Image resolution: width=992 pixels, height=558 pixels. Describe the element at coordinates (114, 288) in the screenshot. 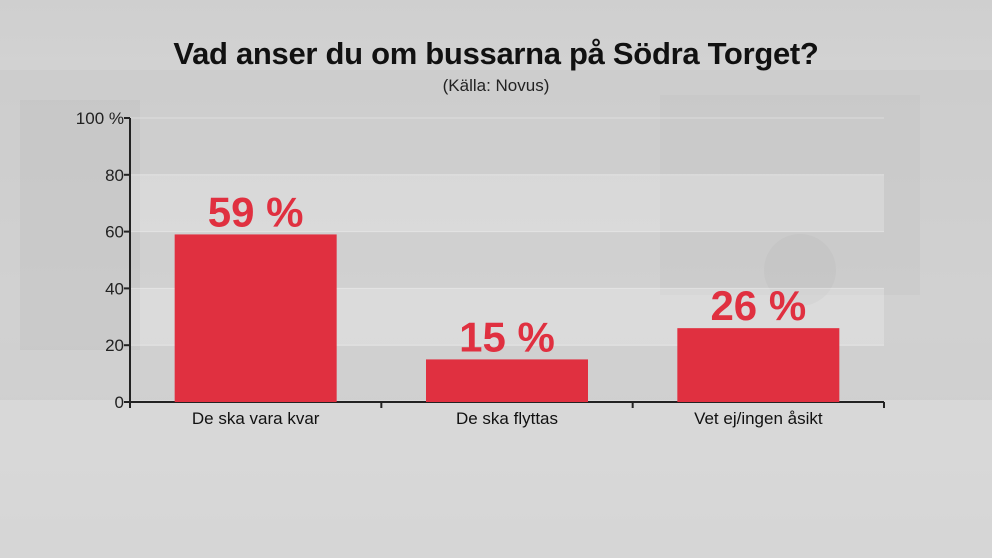

I see `y-tick-label: 40` at that location.